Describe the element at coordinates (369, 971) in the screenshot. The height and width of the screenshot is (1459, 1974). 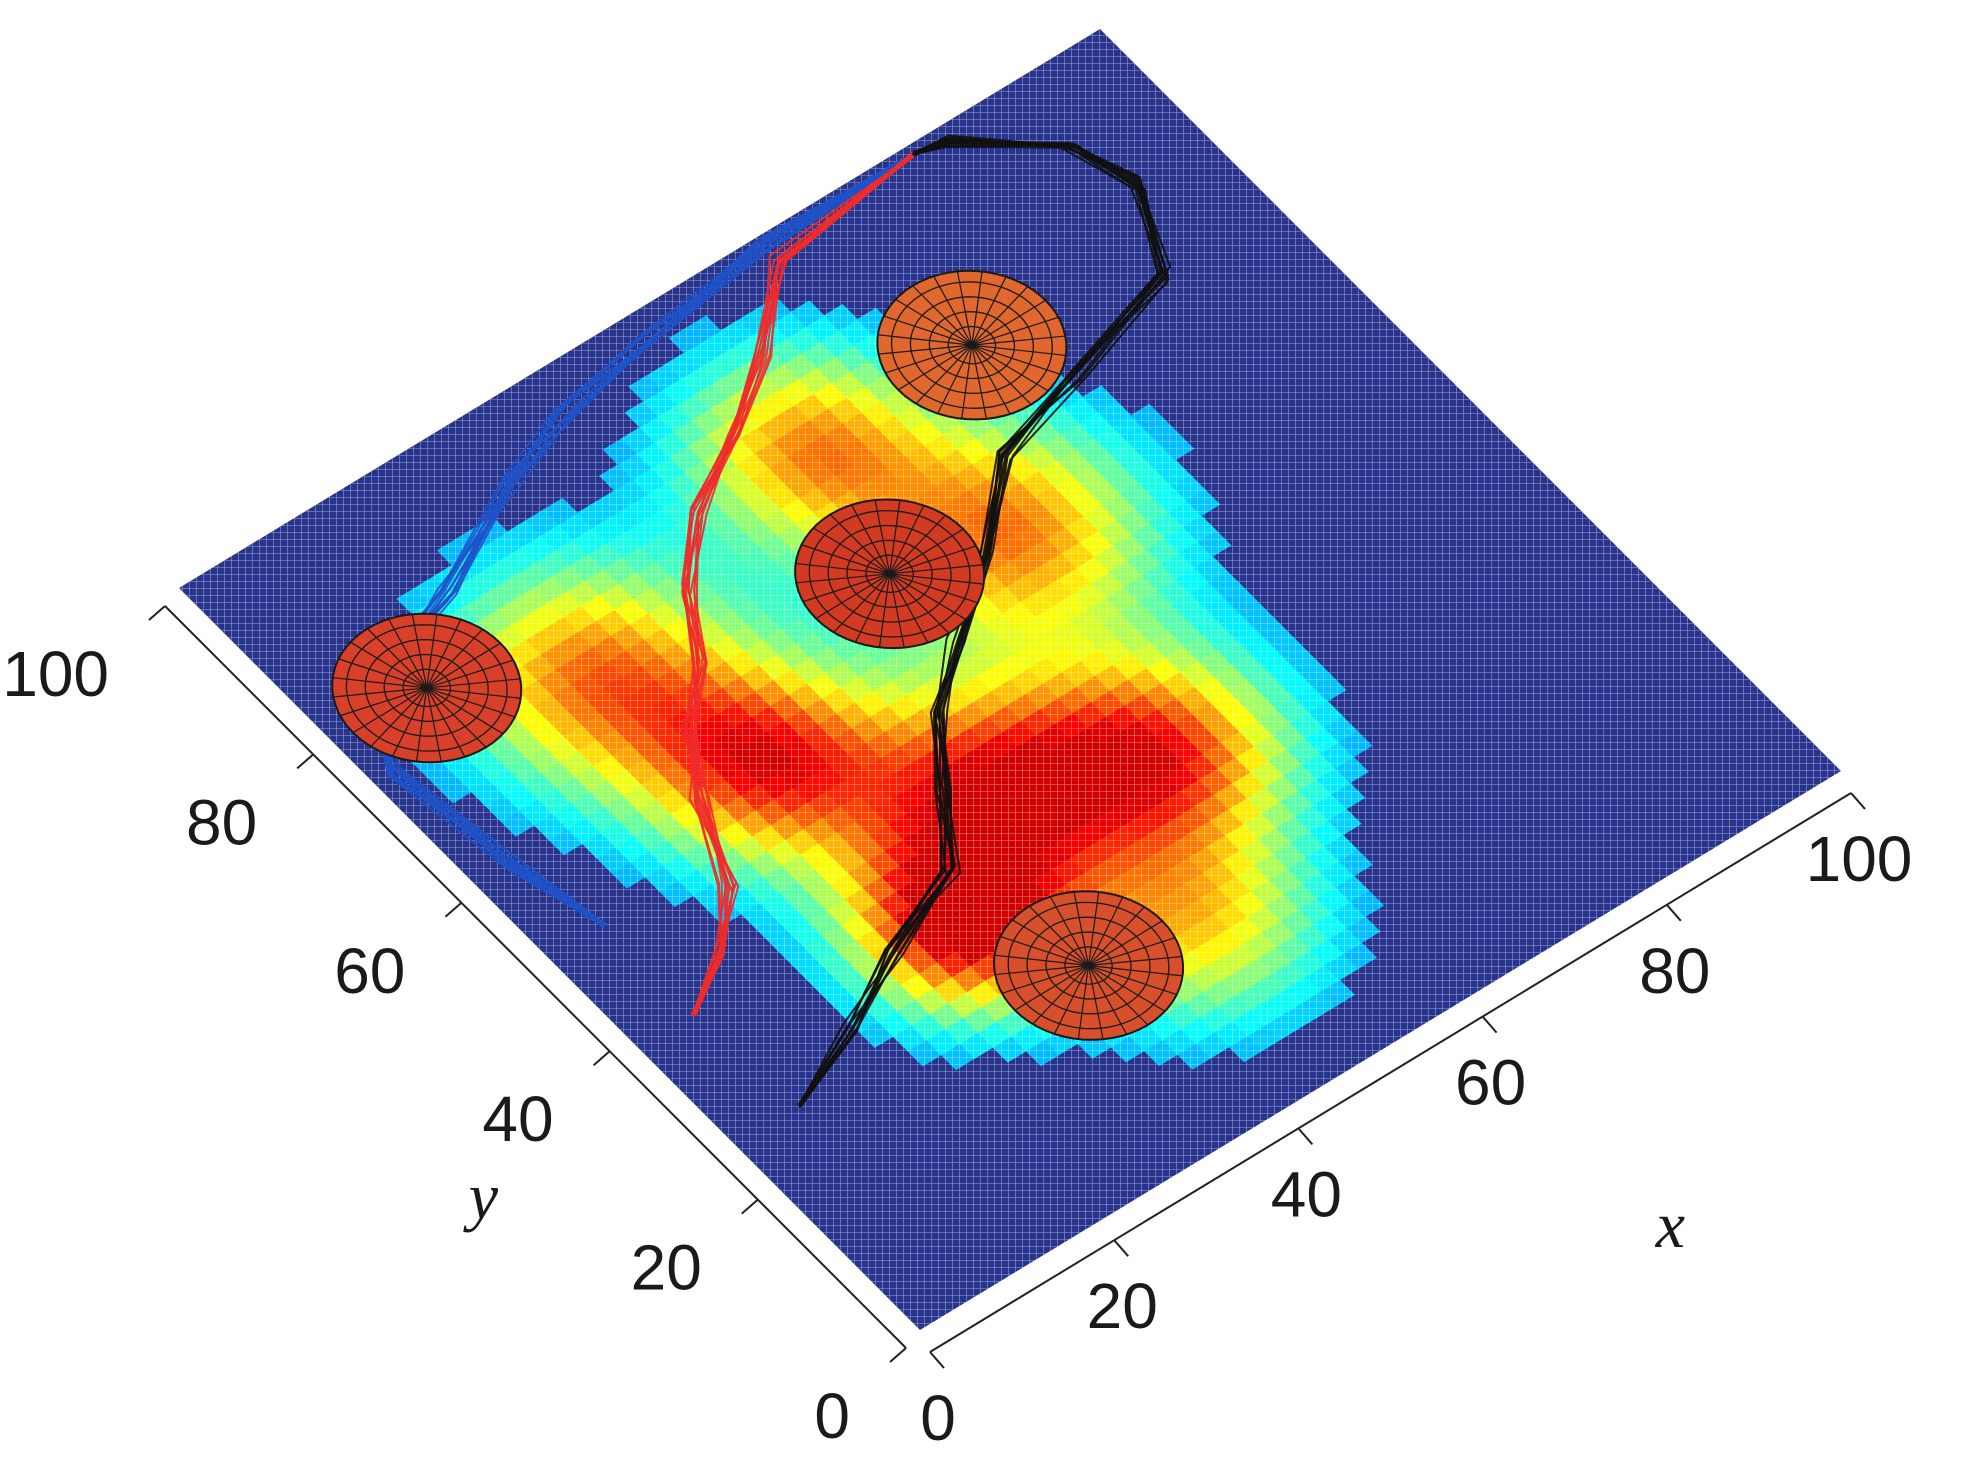
I see `y-tick-label: 60` at that location.